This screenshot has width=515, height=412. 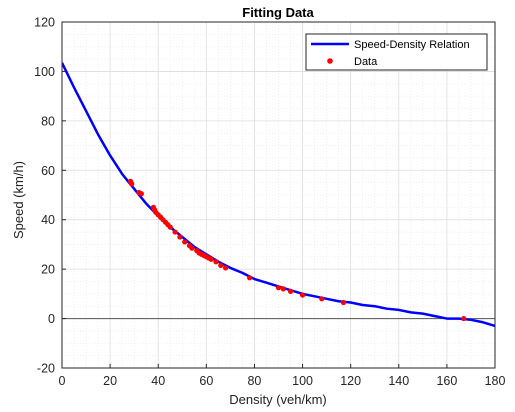 What do you see at coordinates (158, 381) in the screenshot?
I see `x-tick-label: 40` at bounding box center [158, 381].